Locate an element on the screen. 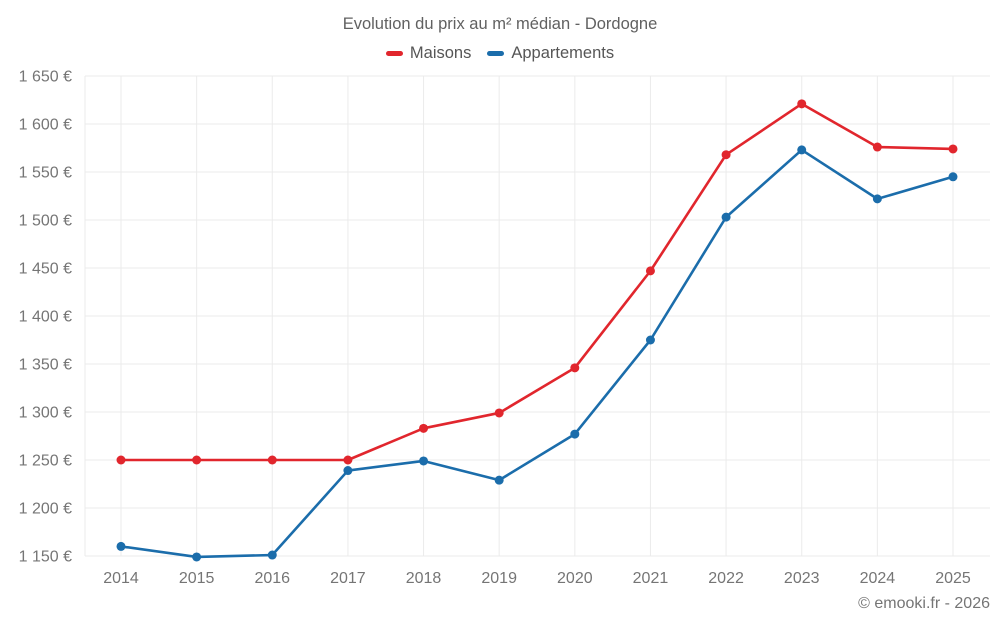 The height and width of the screenshot is (625, 1000). legend-label-appartements: Appartements is located at coordinates (563, 53).